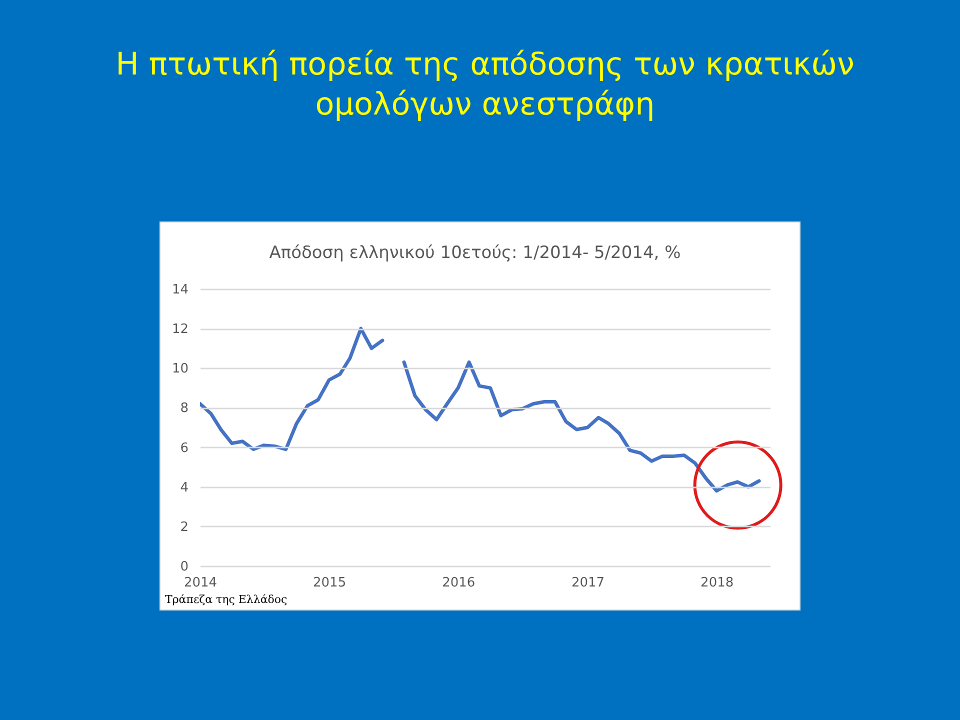 This screenshot has width=960, height=720. I want to click on y-tick-label: 0, so click(184, 567).